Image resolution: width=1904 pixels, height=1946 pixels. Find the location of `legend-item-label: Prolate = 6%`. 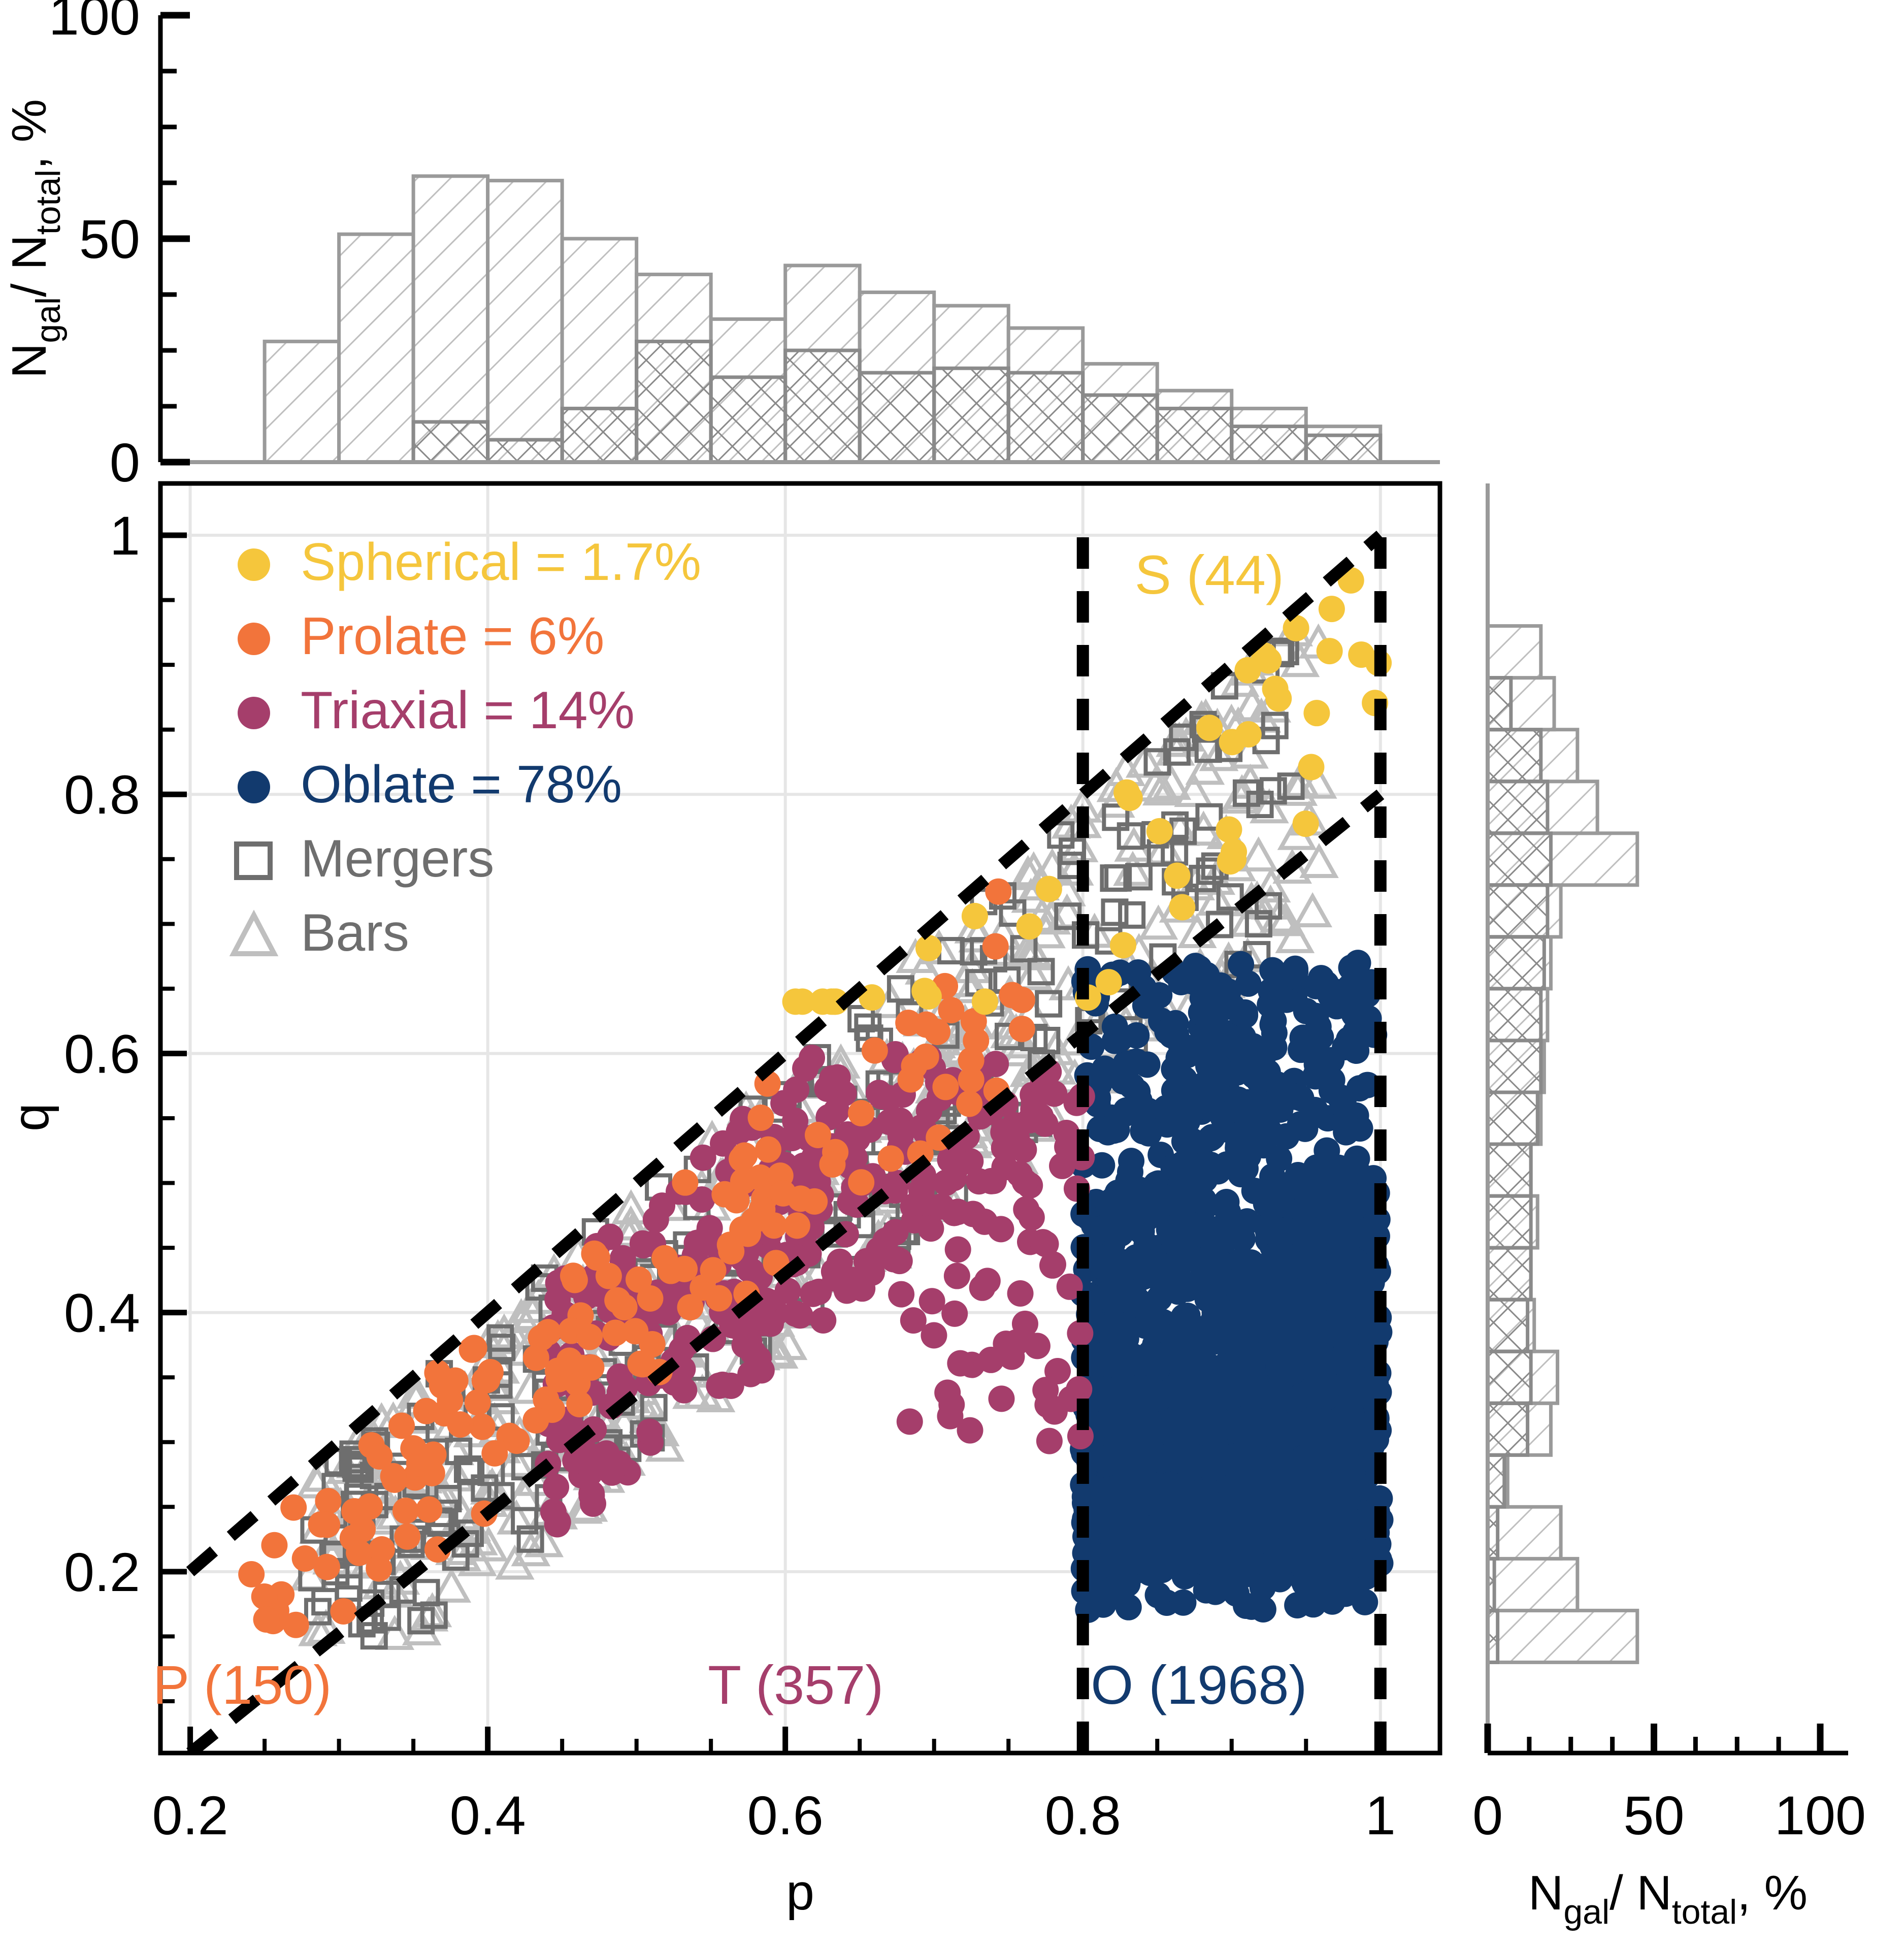

legend-item-label: Prolate = 6% is located at coordinates (453, 637).